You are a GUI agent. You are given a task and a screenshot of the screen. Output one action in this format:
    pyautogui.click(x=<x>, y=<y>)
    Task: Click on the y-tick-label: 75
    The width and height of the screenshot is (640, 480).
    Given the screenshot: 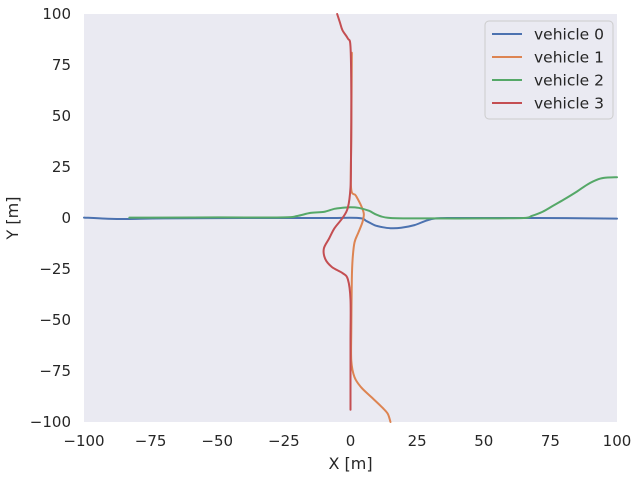 What is the action you would take?
    pyautogui.click(x=61, y=65)
    